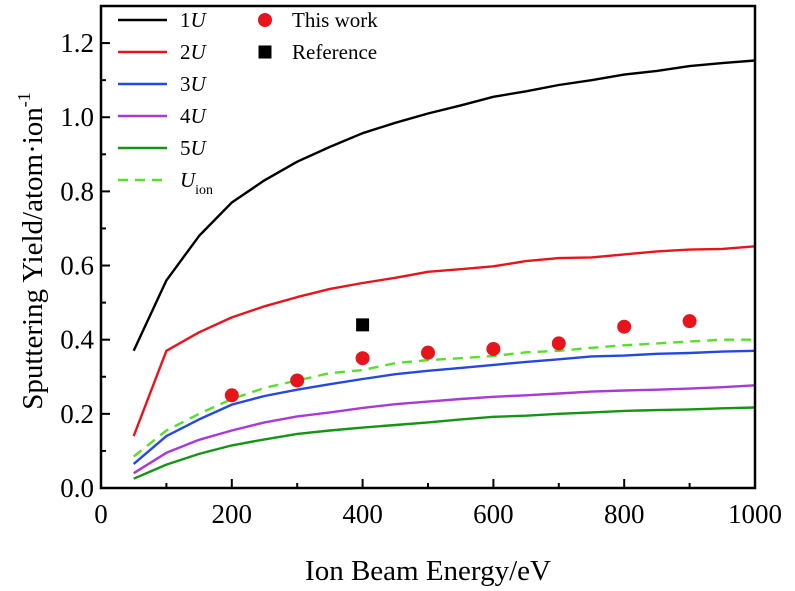 The width and height of the screenshot is (795, 591). I want to click on y-axis-ticks: 0.0 0.2 0.4 0.6 0.8 1.0 1.2, so click(85, 254).